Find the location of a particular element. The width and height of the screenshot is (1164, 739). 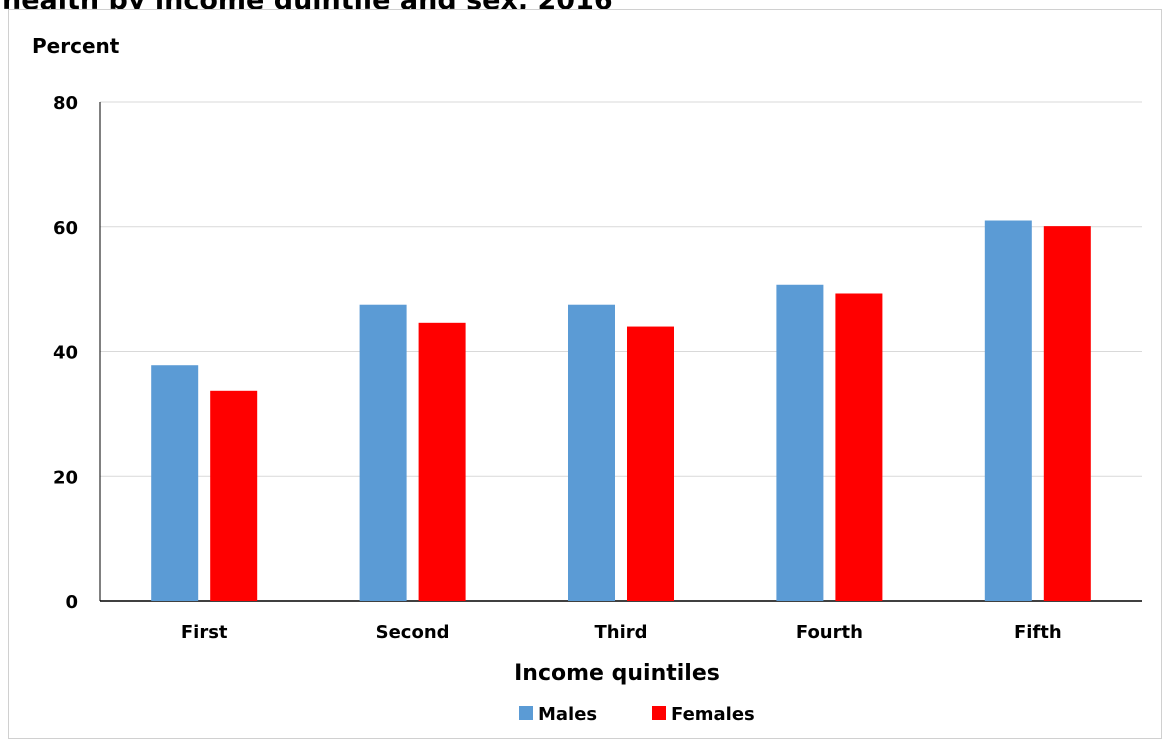

legend-label-males: Males is located at coordinates (567, 714).